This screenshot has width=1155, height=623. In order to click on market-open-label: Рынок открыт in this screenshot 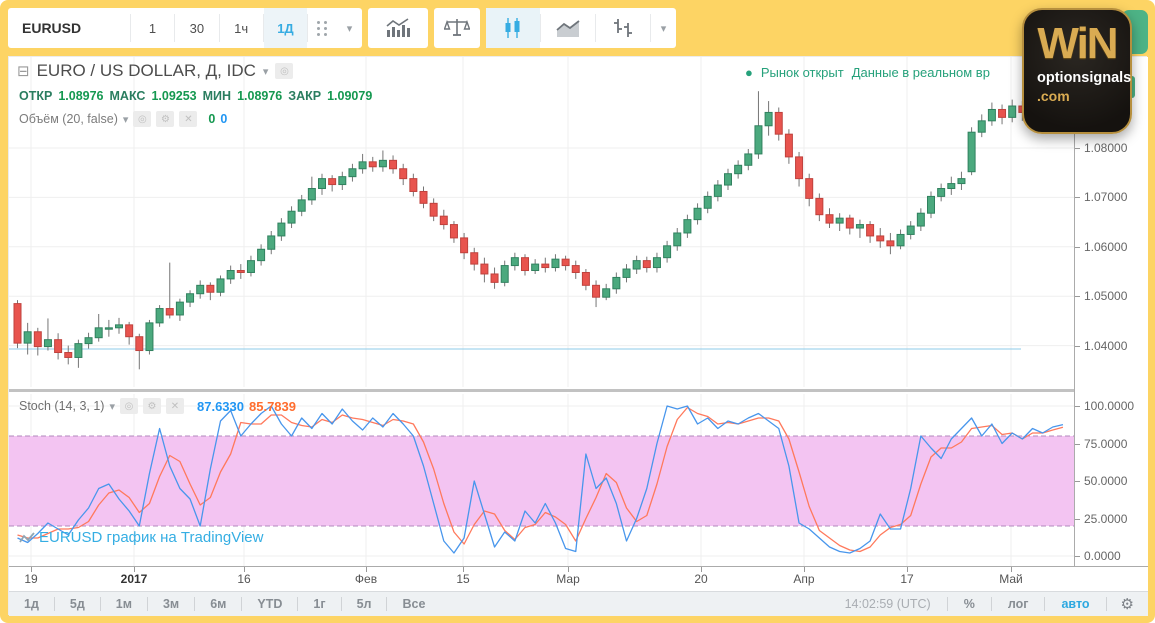, I will do `click(802, 72)`.